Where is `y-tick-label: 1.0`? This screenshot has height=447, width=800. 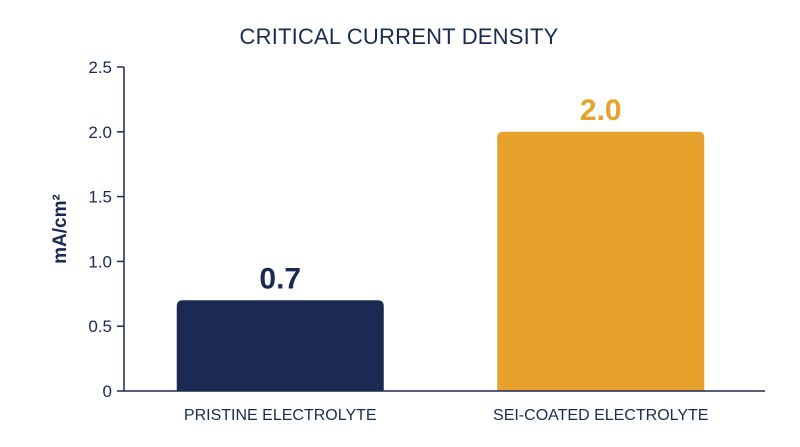
y-tick-label: 1.0 is located at coordinates (100, 261).